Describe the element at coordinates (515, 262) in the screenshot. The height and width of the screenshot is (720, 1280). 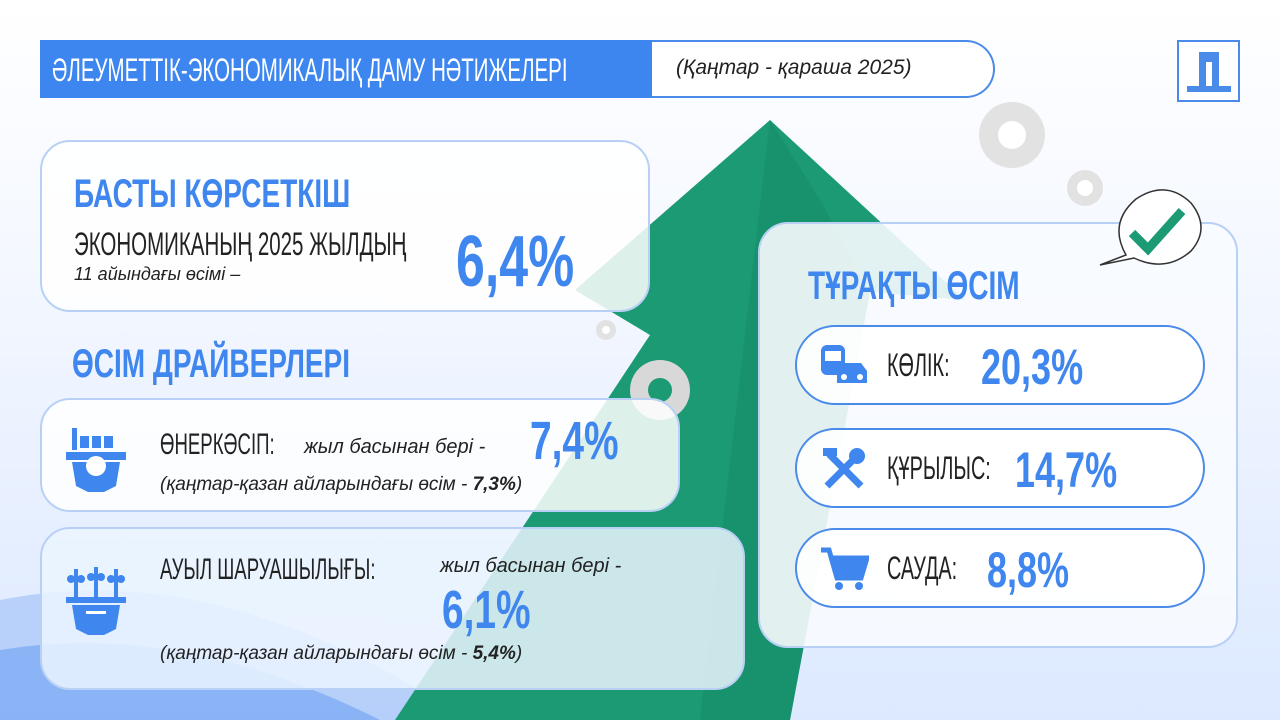
I see `main-indicator-value: 6,4%` at that location.